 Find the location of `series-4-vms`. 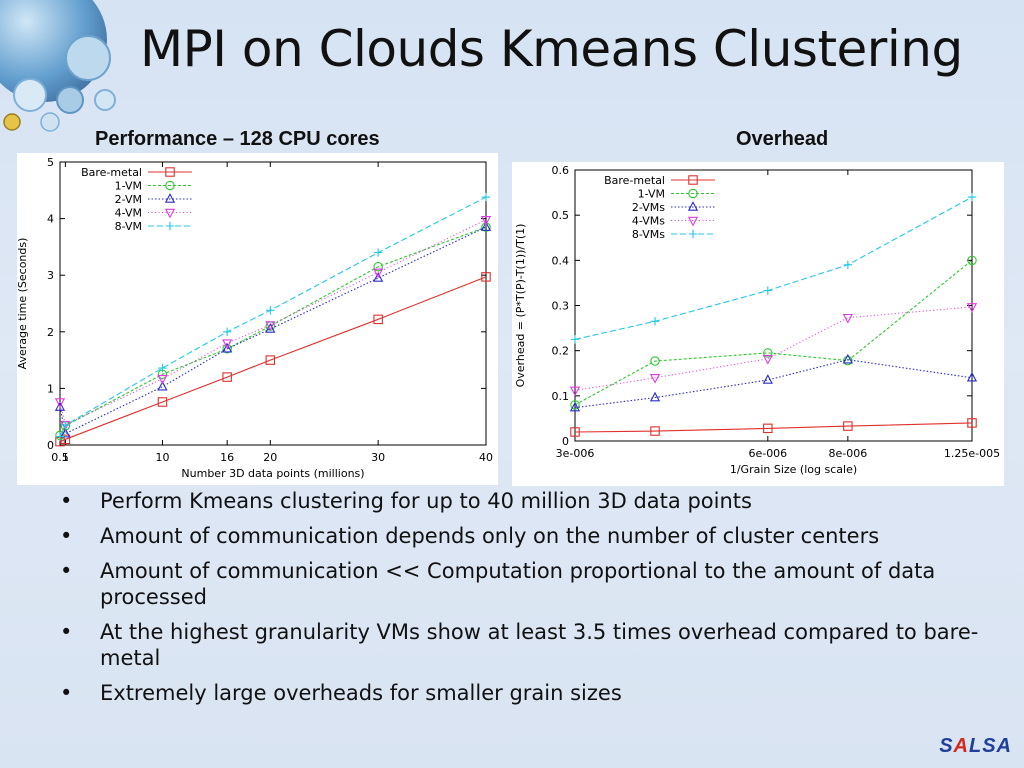

series-4-vms is located at coordinates (773, 350).